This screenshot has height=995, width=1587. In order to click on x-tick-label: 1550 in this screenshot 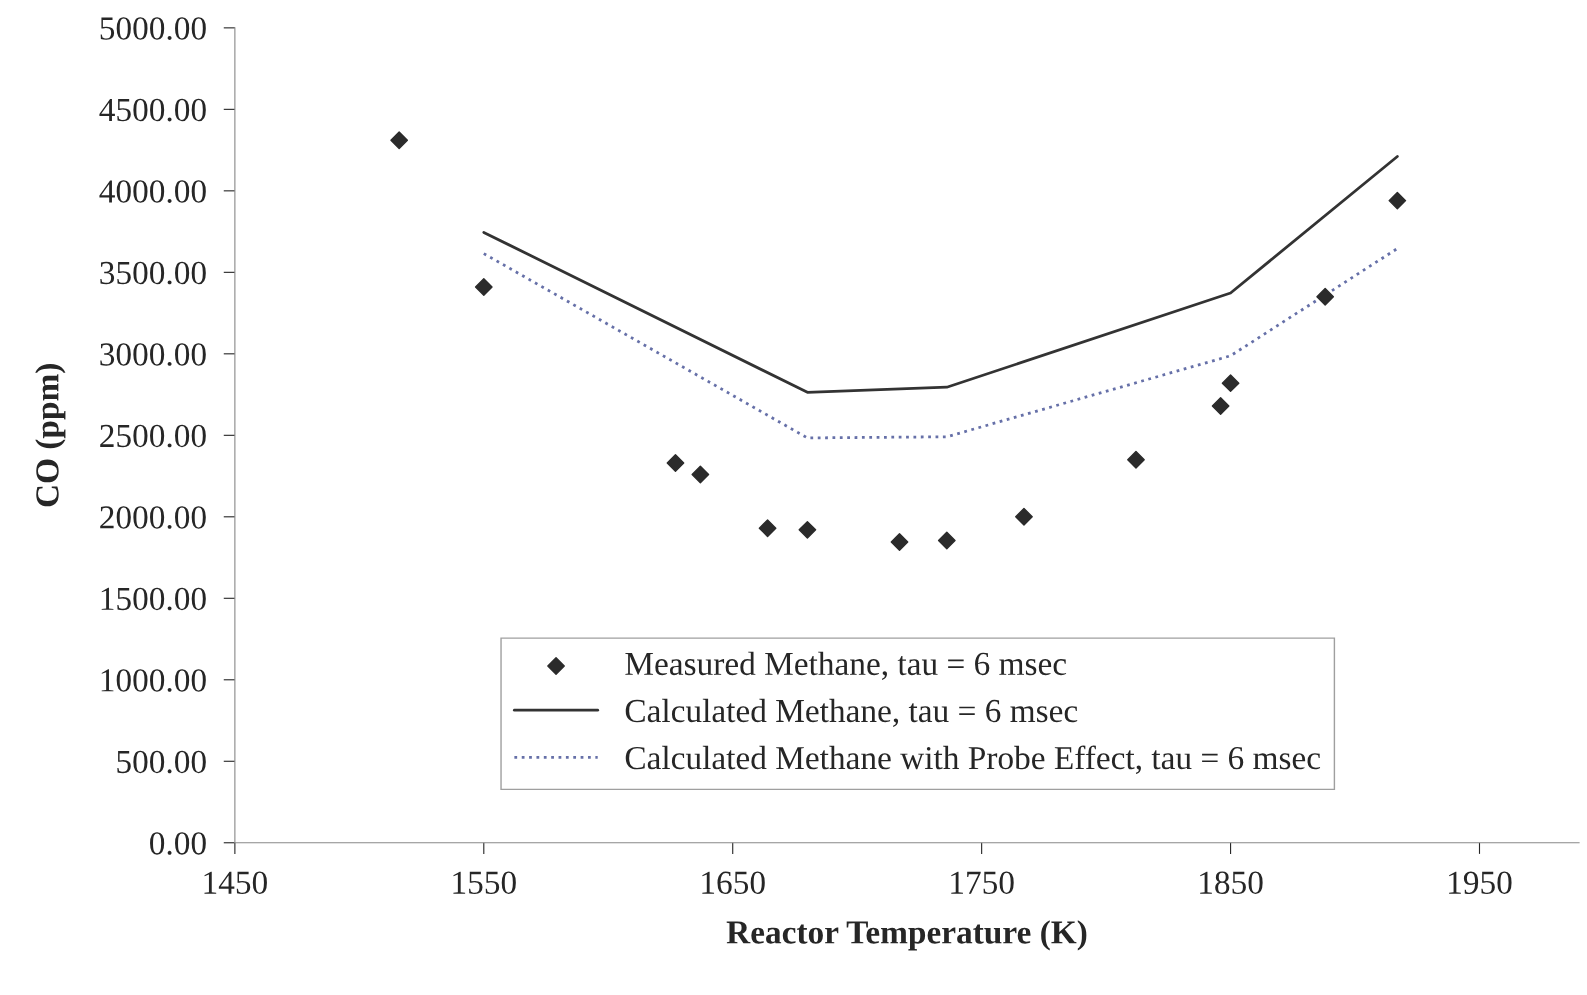, I will do `click(484, 882)`.